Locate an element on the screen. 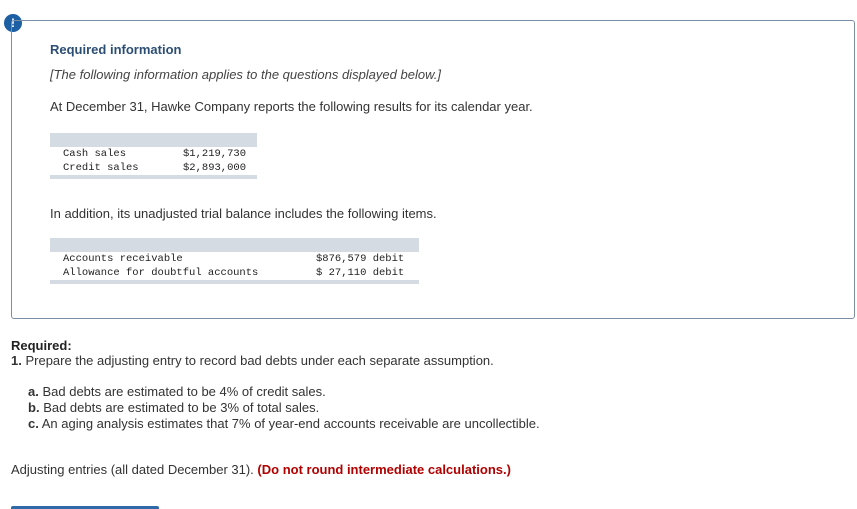 The image size is (857, 509). row-value: $1,219,730 is located at coordinates (215, 154).